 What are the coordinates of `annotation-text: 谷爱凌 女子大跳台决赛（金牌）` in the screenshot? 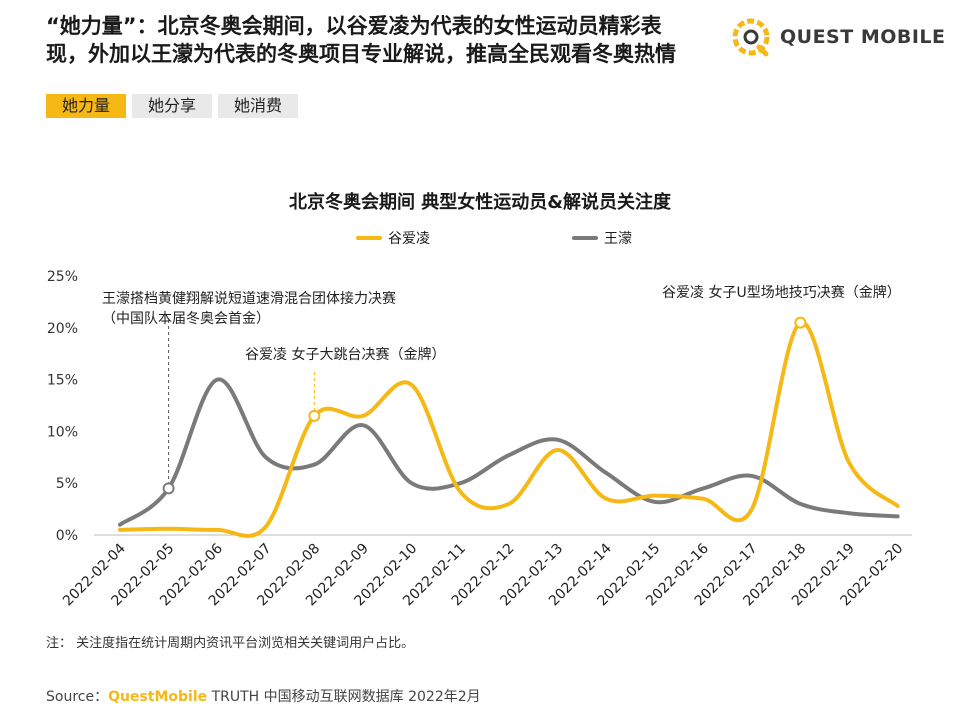 It's located at (345, 354).